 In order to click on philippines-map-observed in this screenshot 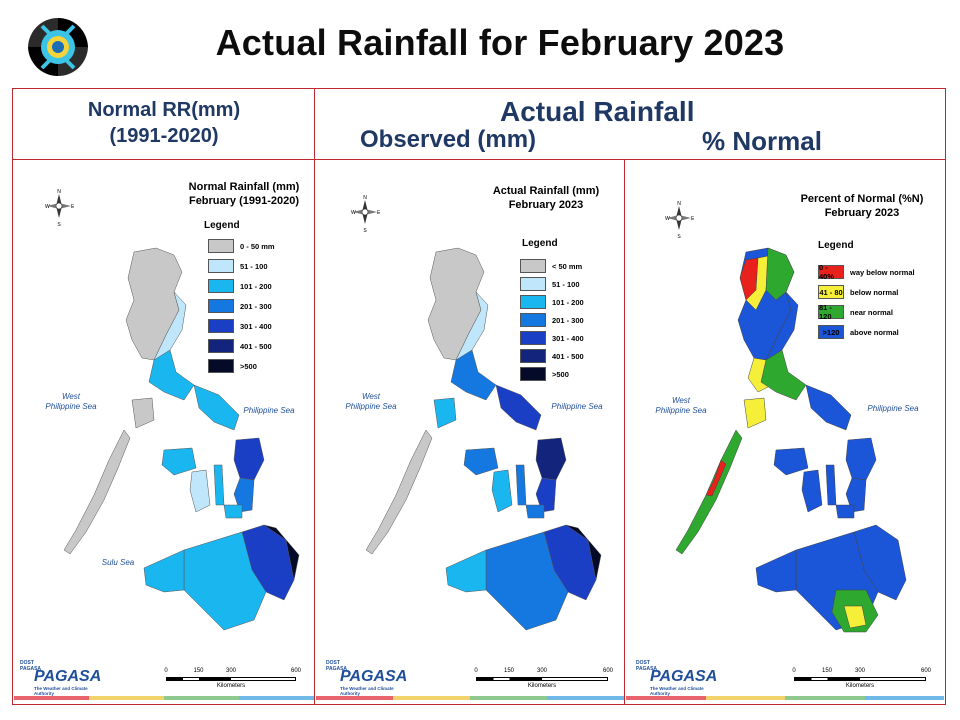, I will do `click(483, 439)`.